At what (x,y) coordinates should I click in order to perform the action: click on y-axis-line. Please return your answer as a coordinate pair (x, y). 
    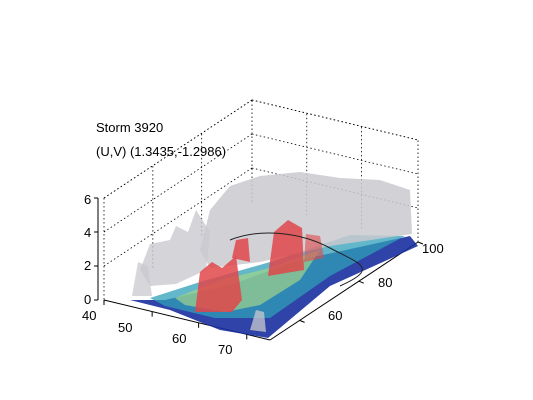
    Looking at the image, I should click on (344, 291).